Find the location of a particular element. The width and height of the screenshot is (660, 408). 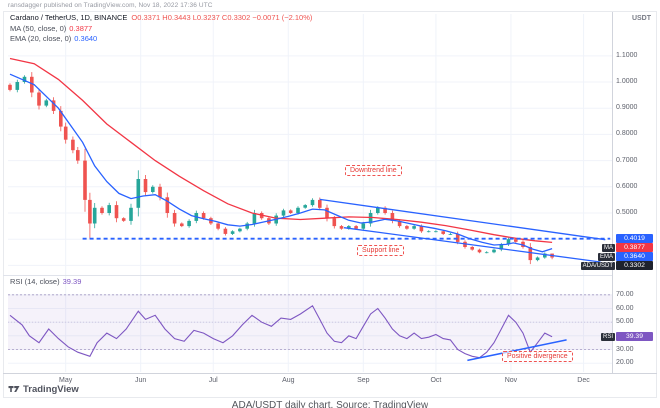

tradingview-logo: TradingView is located at coordinates (43, 389).